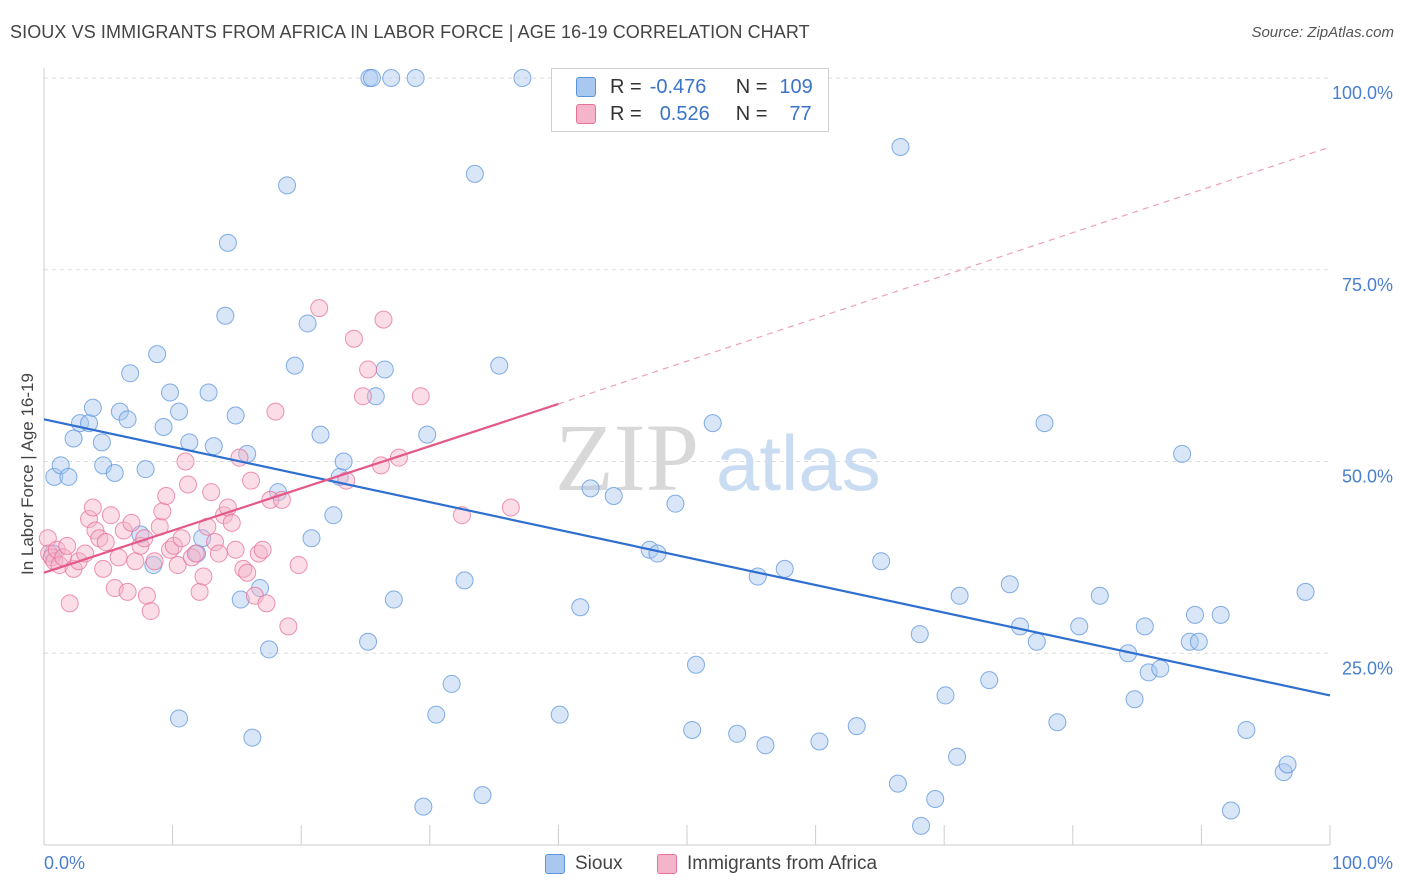 The width and height of the screenshot is (1406, 892). I want to click on stats-swatch-africa, so click(586, 114).